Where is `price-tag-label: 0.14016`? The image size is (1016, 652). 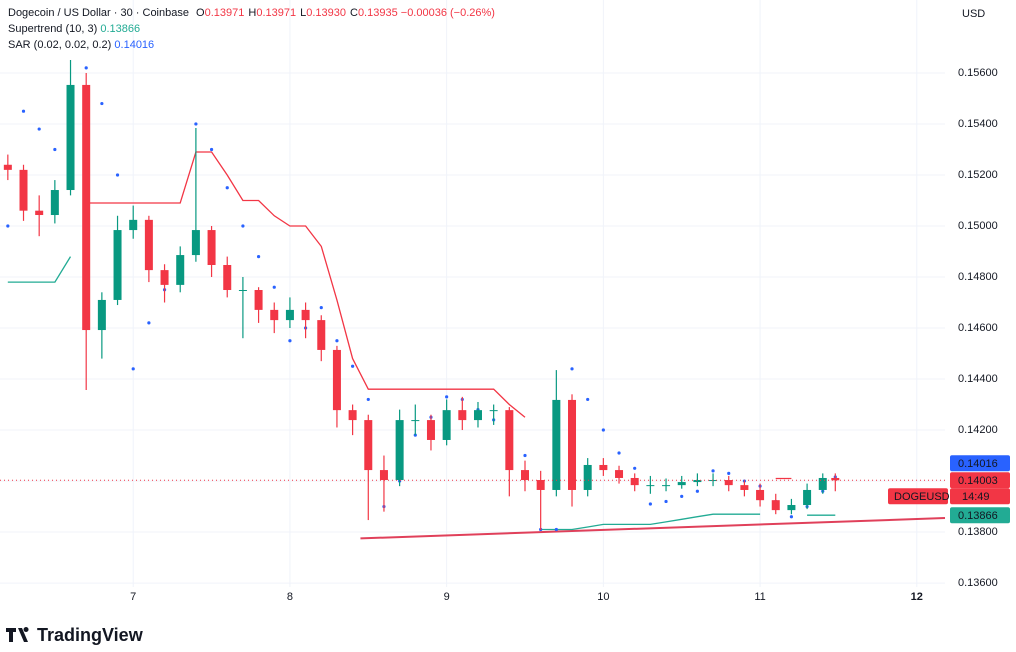
price-tag-label: 0.14016 is located at coordinates (978, 464).